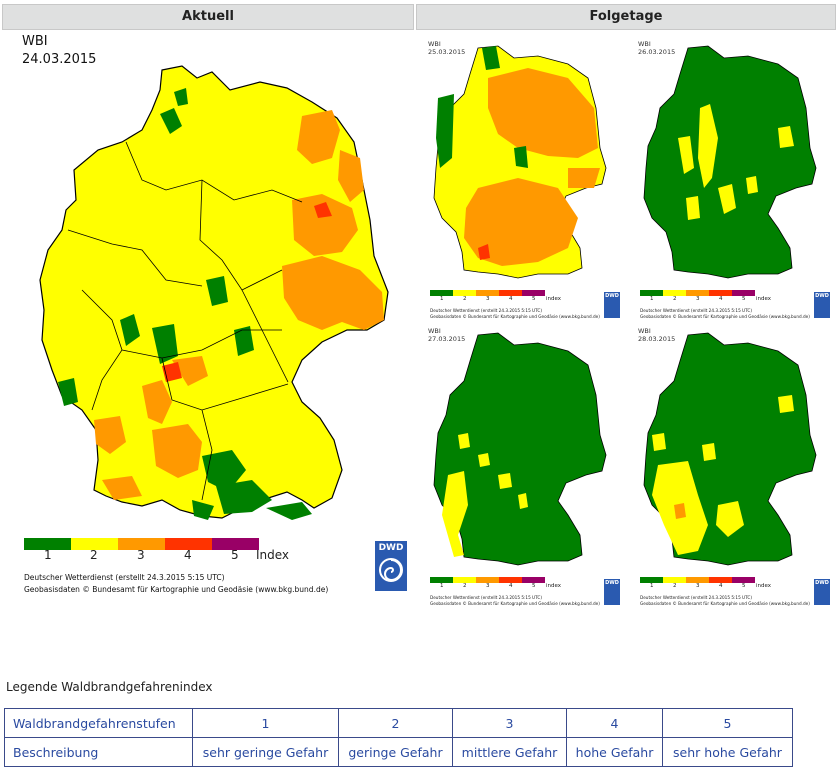  Describe the element at coordinates (109, 687) in the screenshot. I see `legend-title: Legende Waldbrandgefahrenindex` at that location.